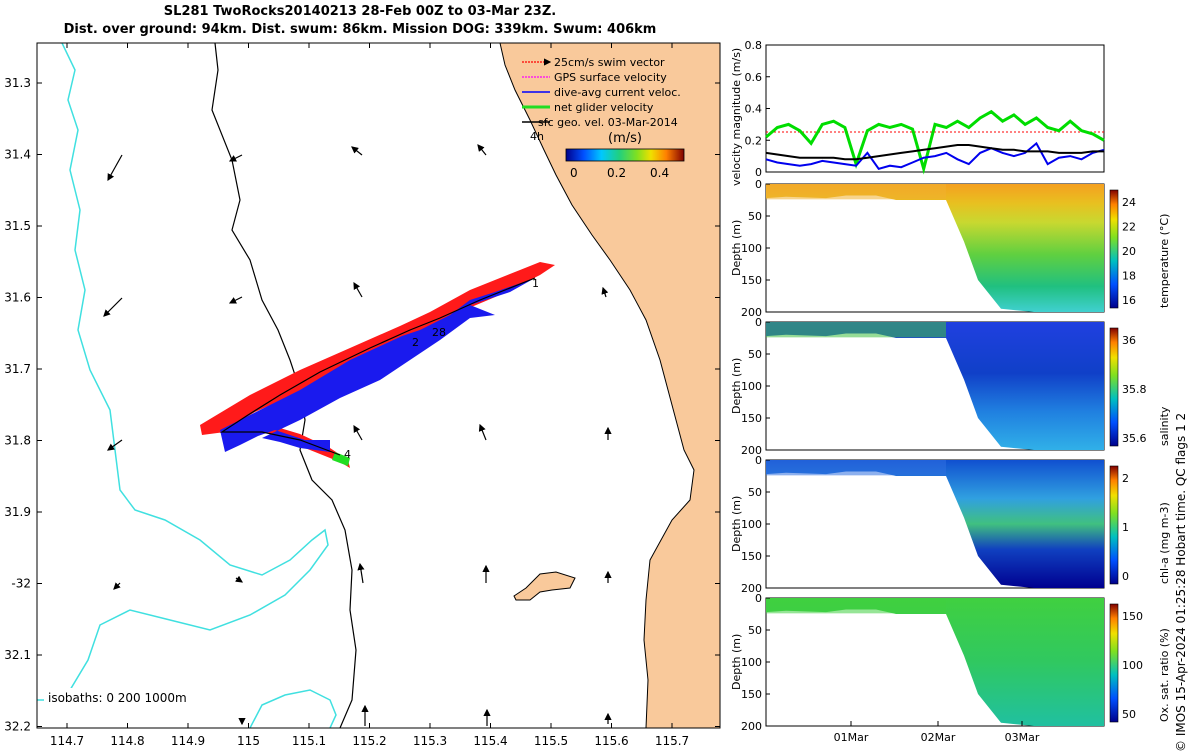 Image resolution: width=1200 pixels, height=752 pixels. I want to click on velocity-y-tick-label: 0.4, so click(754, 109).